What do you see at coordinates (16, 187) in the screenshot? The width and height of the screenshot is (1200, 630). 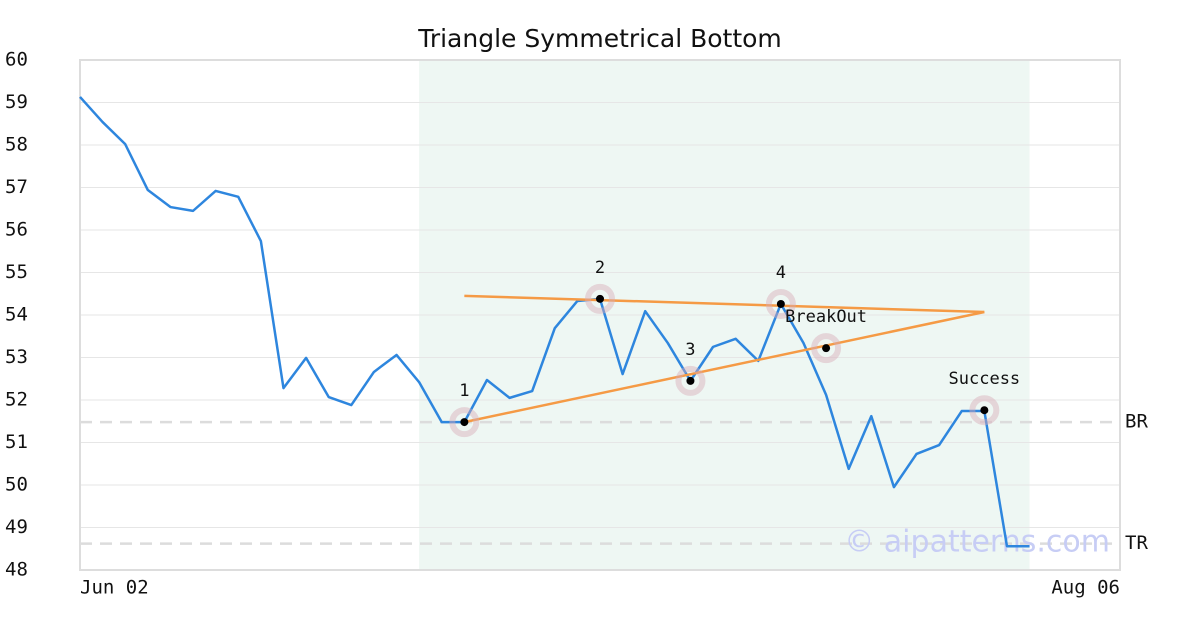 I see `y-tick-label: 57` at bounding box center [16, 187].